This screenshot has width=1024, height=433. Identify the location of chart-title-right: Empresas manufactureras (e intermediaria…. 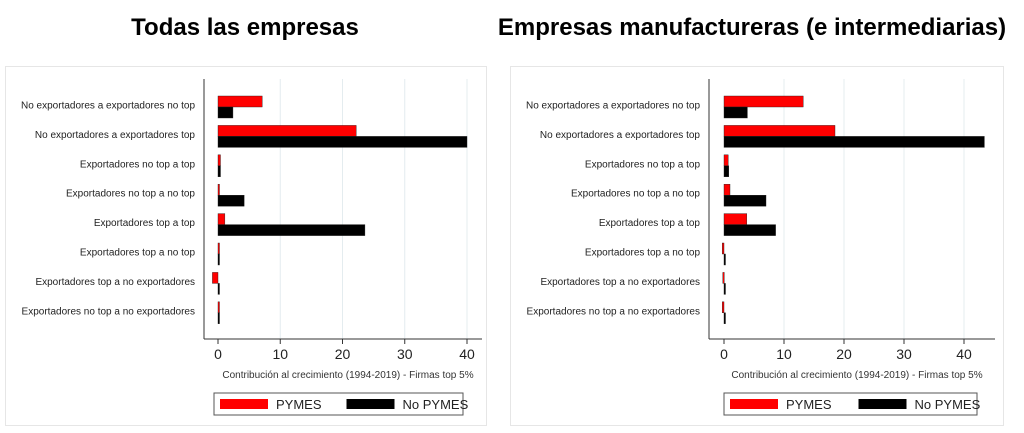
(752, 27).